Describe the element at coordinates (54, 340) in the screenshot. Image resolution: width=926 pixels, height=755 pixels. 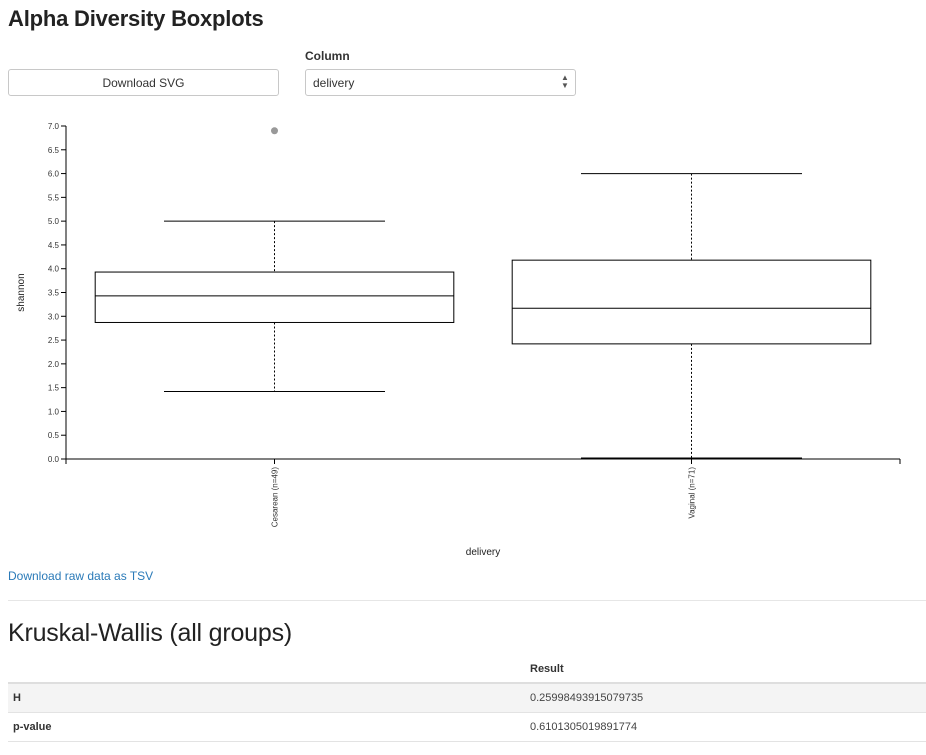
I see `y-tick-label: 2.5` at that location.